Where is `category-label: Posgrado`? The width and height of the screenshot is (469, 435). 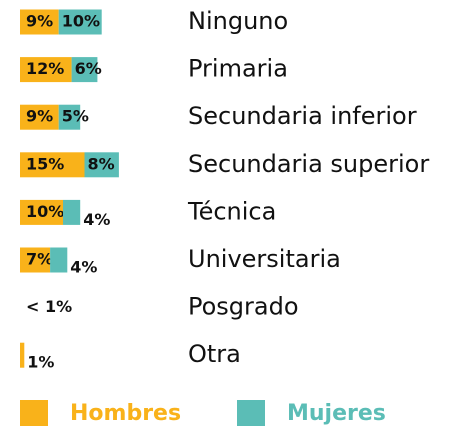
category-label: Posgrado is located at coordinates (243, 307).